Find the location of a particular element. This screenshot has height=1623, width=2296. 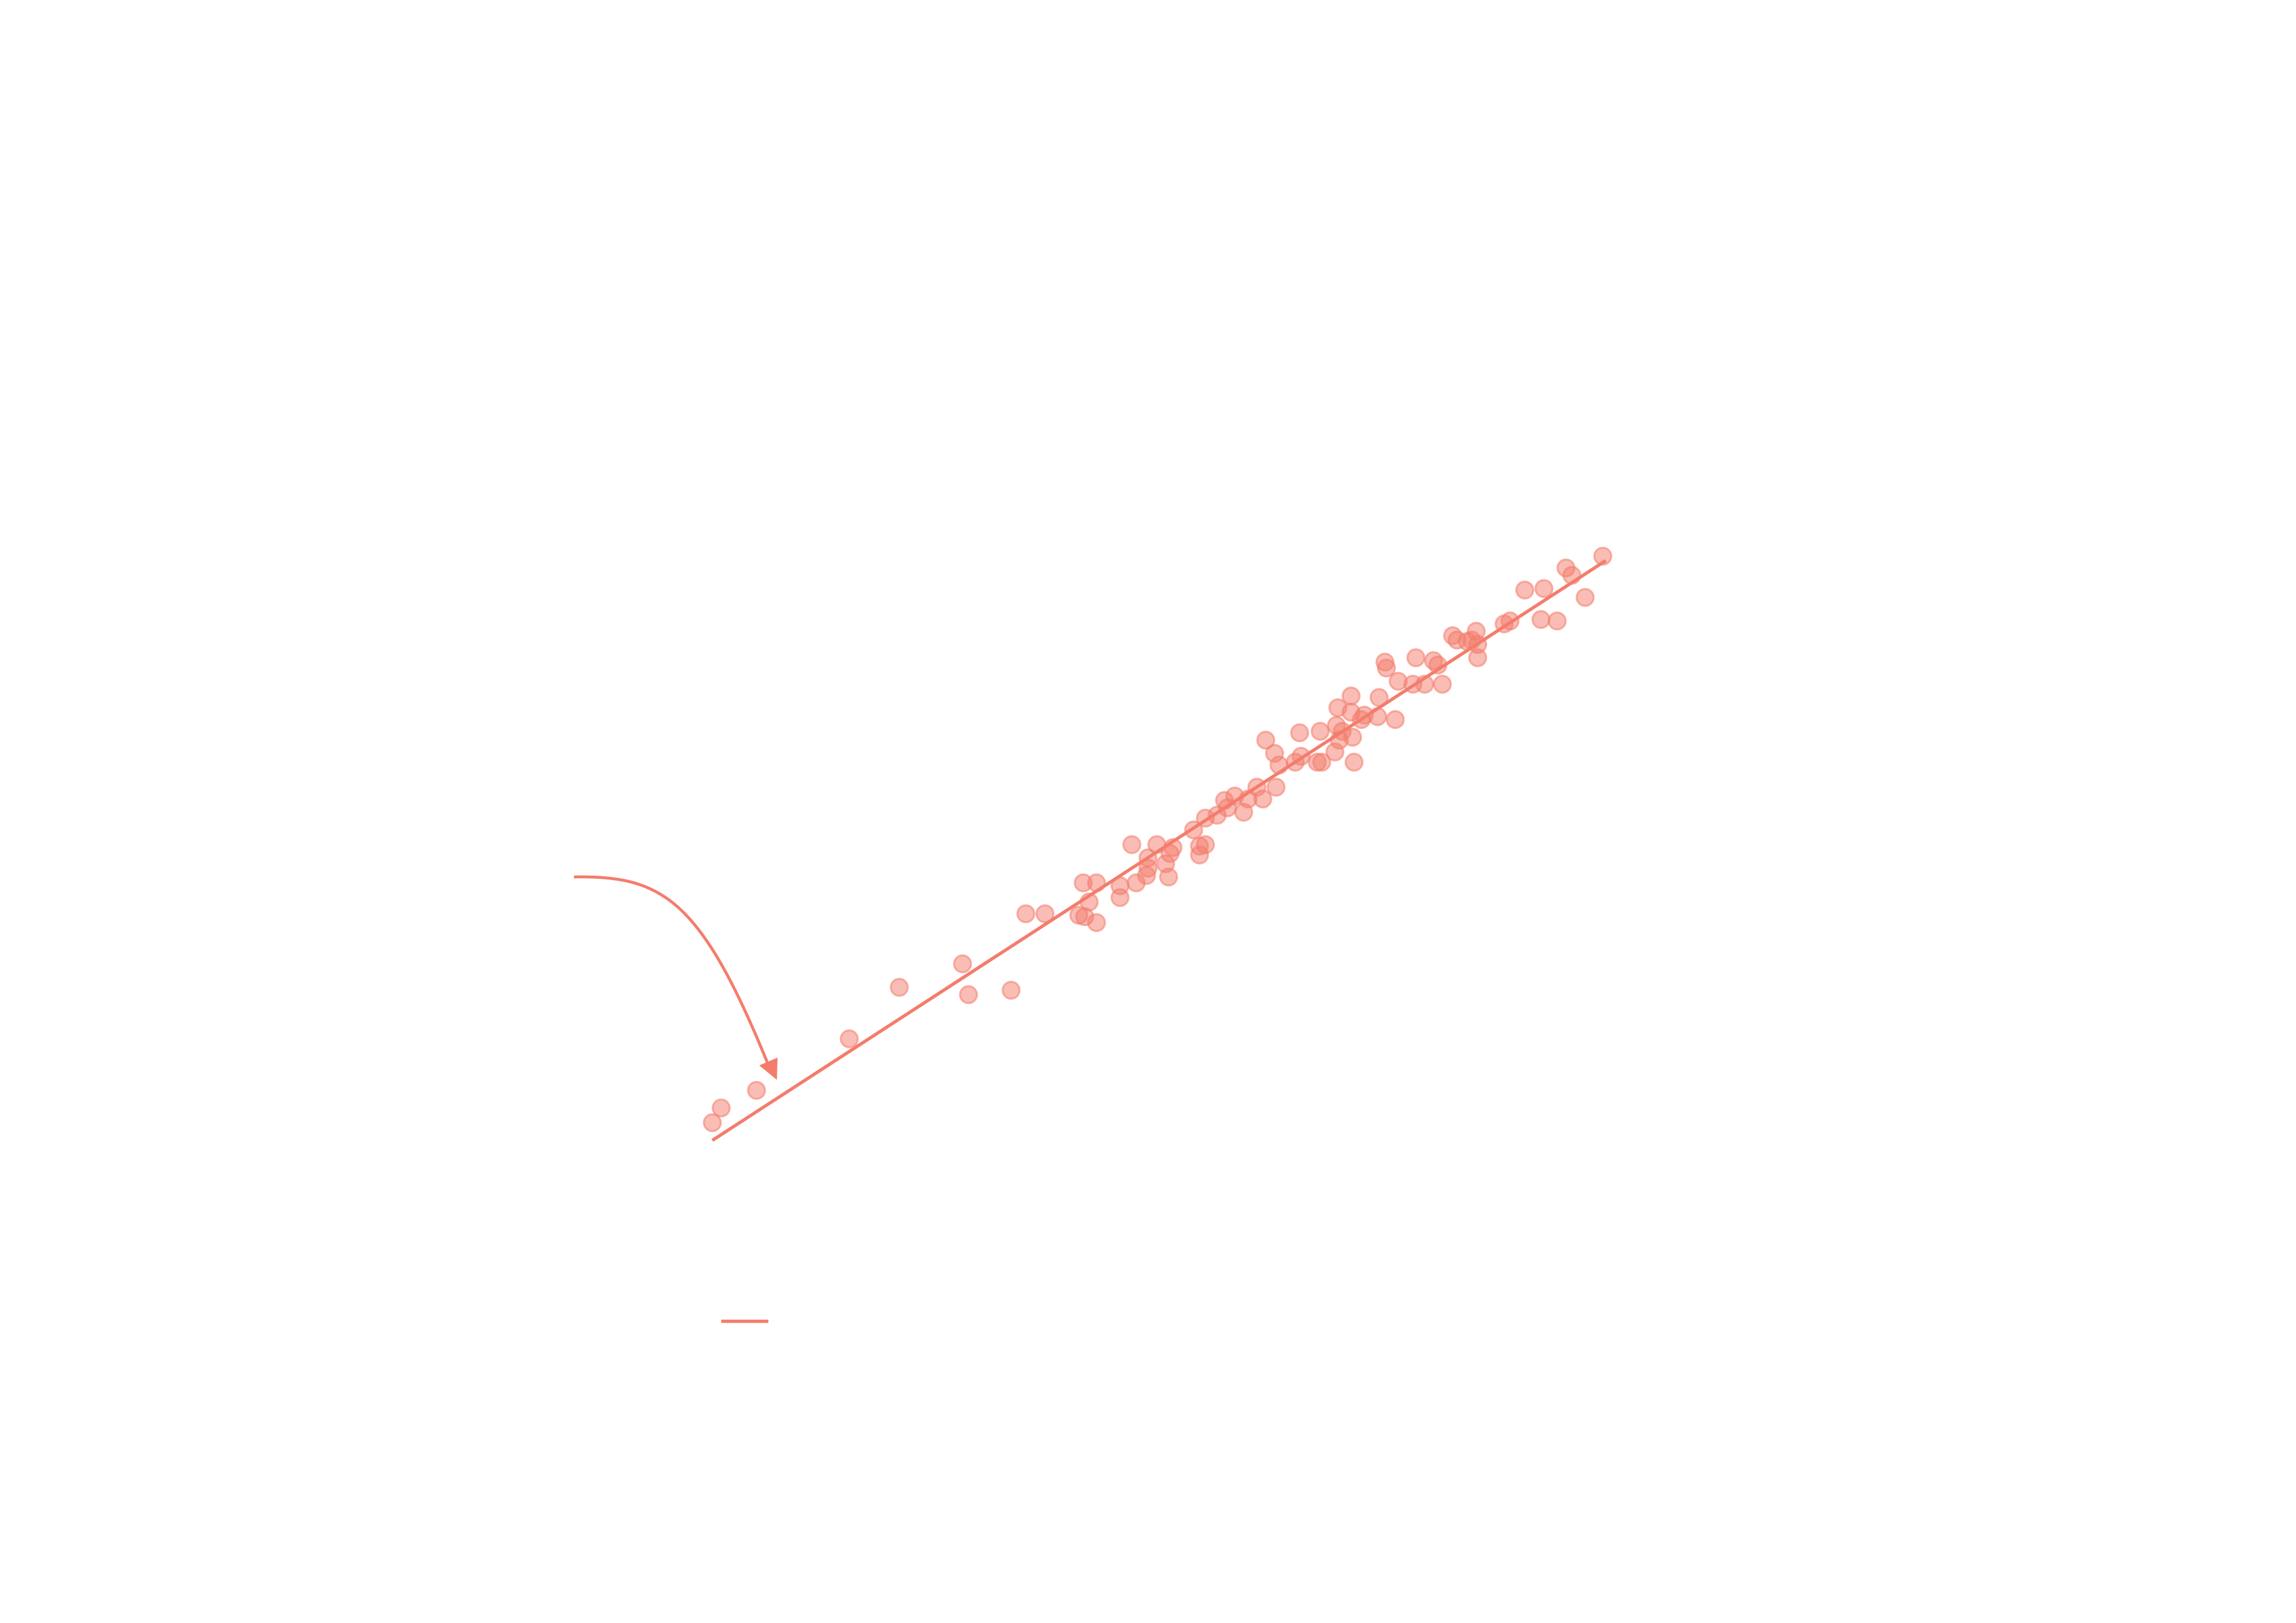

annotation-arrow is located at coordinates (672, 971).